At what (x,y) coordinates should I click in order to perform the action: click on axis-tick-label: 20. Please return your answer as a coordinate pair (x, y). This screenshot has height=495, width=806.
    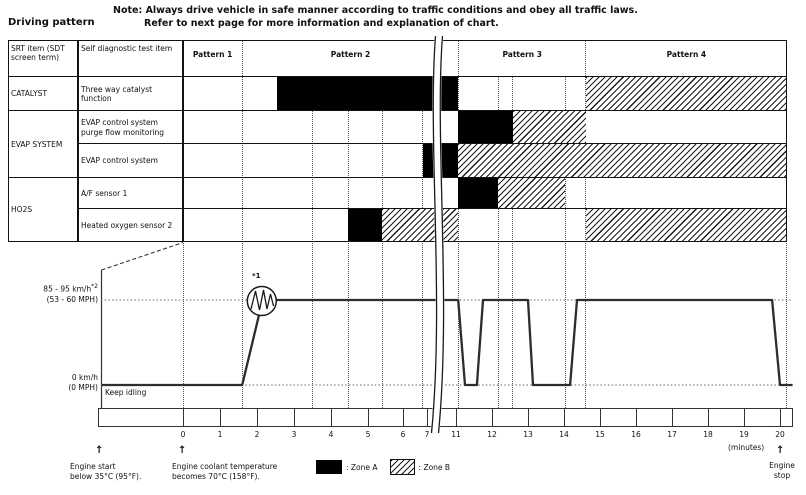
    Looking at the image, I should click on (780, 434).